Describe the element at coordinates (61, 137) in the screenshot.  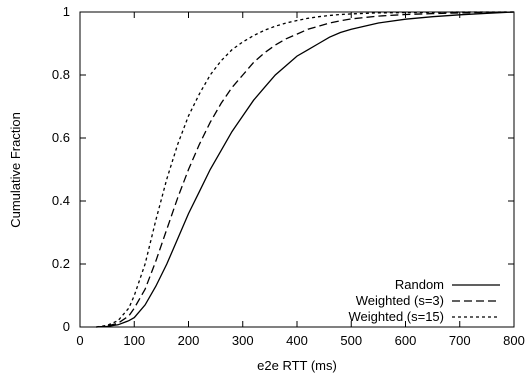
I see `y-tick-label: 0.6` at that location.